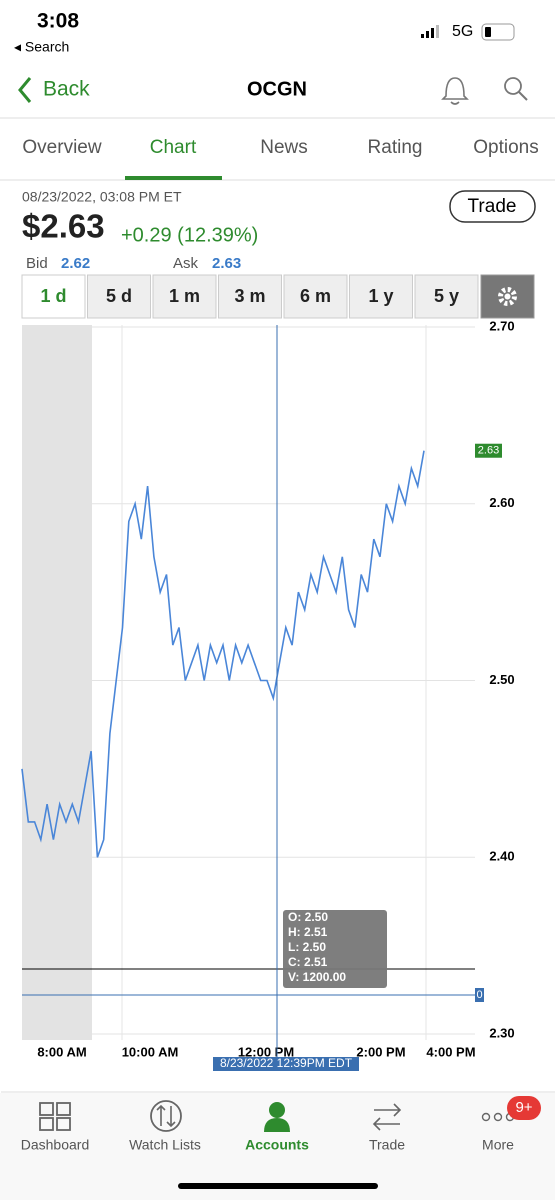 This screenshot has width=555, height=1200. I want to click on badge, so click(524, 1108).